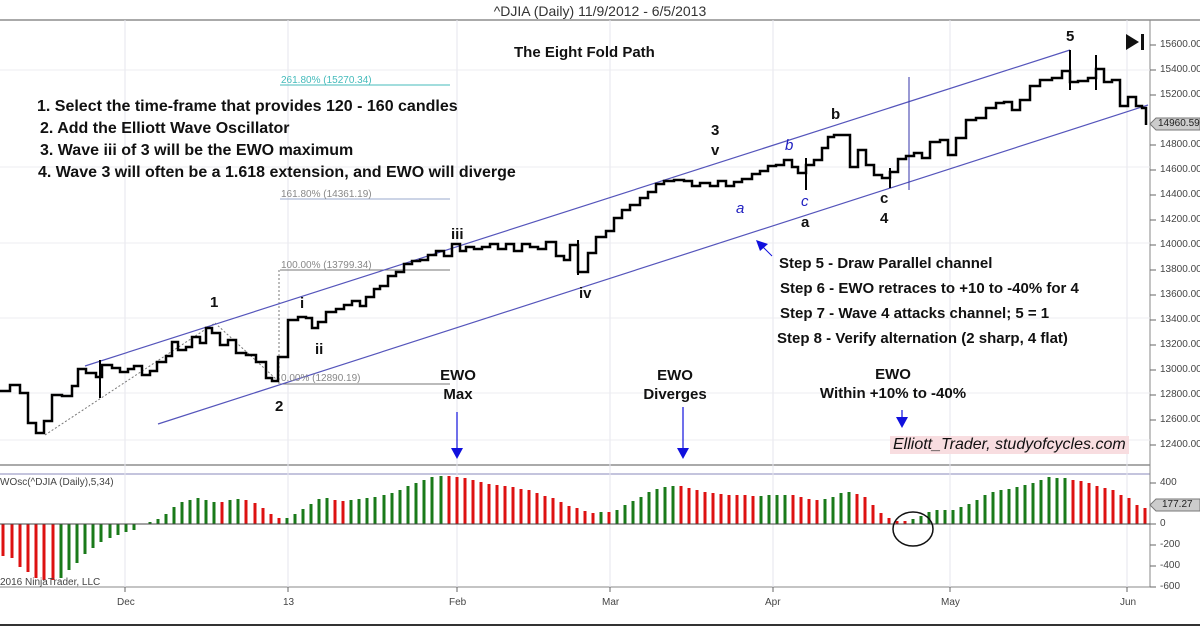 This screenshot has height=630, width=1200. Describe the element at coordinates (1180, 394) in the screenshot. I see `price-tick: 12800.00` at that location.